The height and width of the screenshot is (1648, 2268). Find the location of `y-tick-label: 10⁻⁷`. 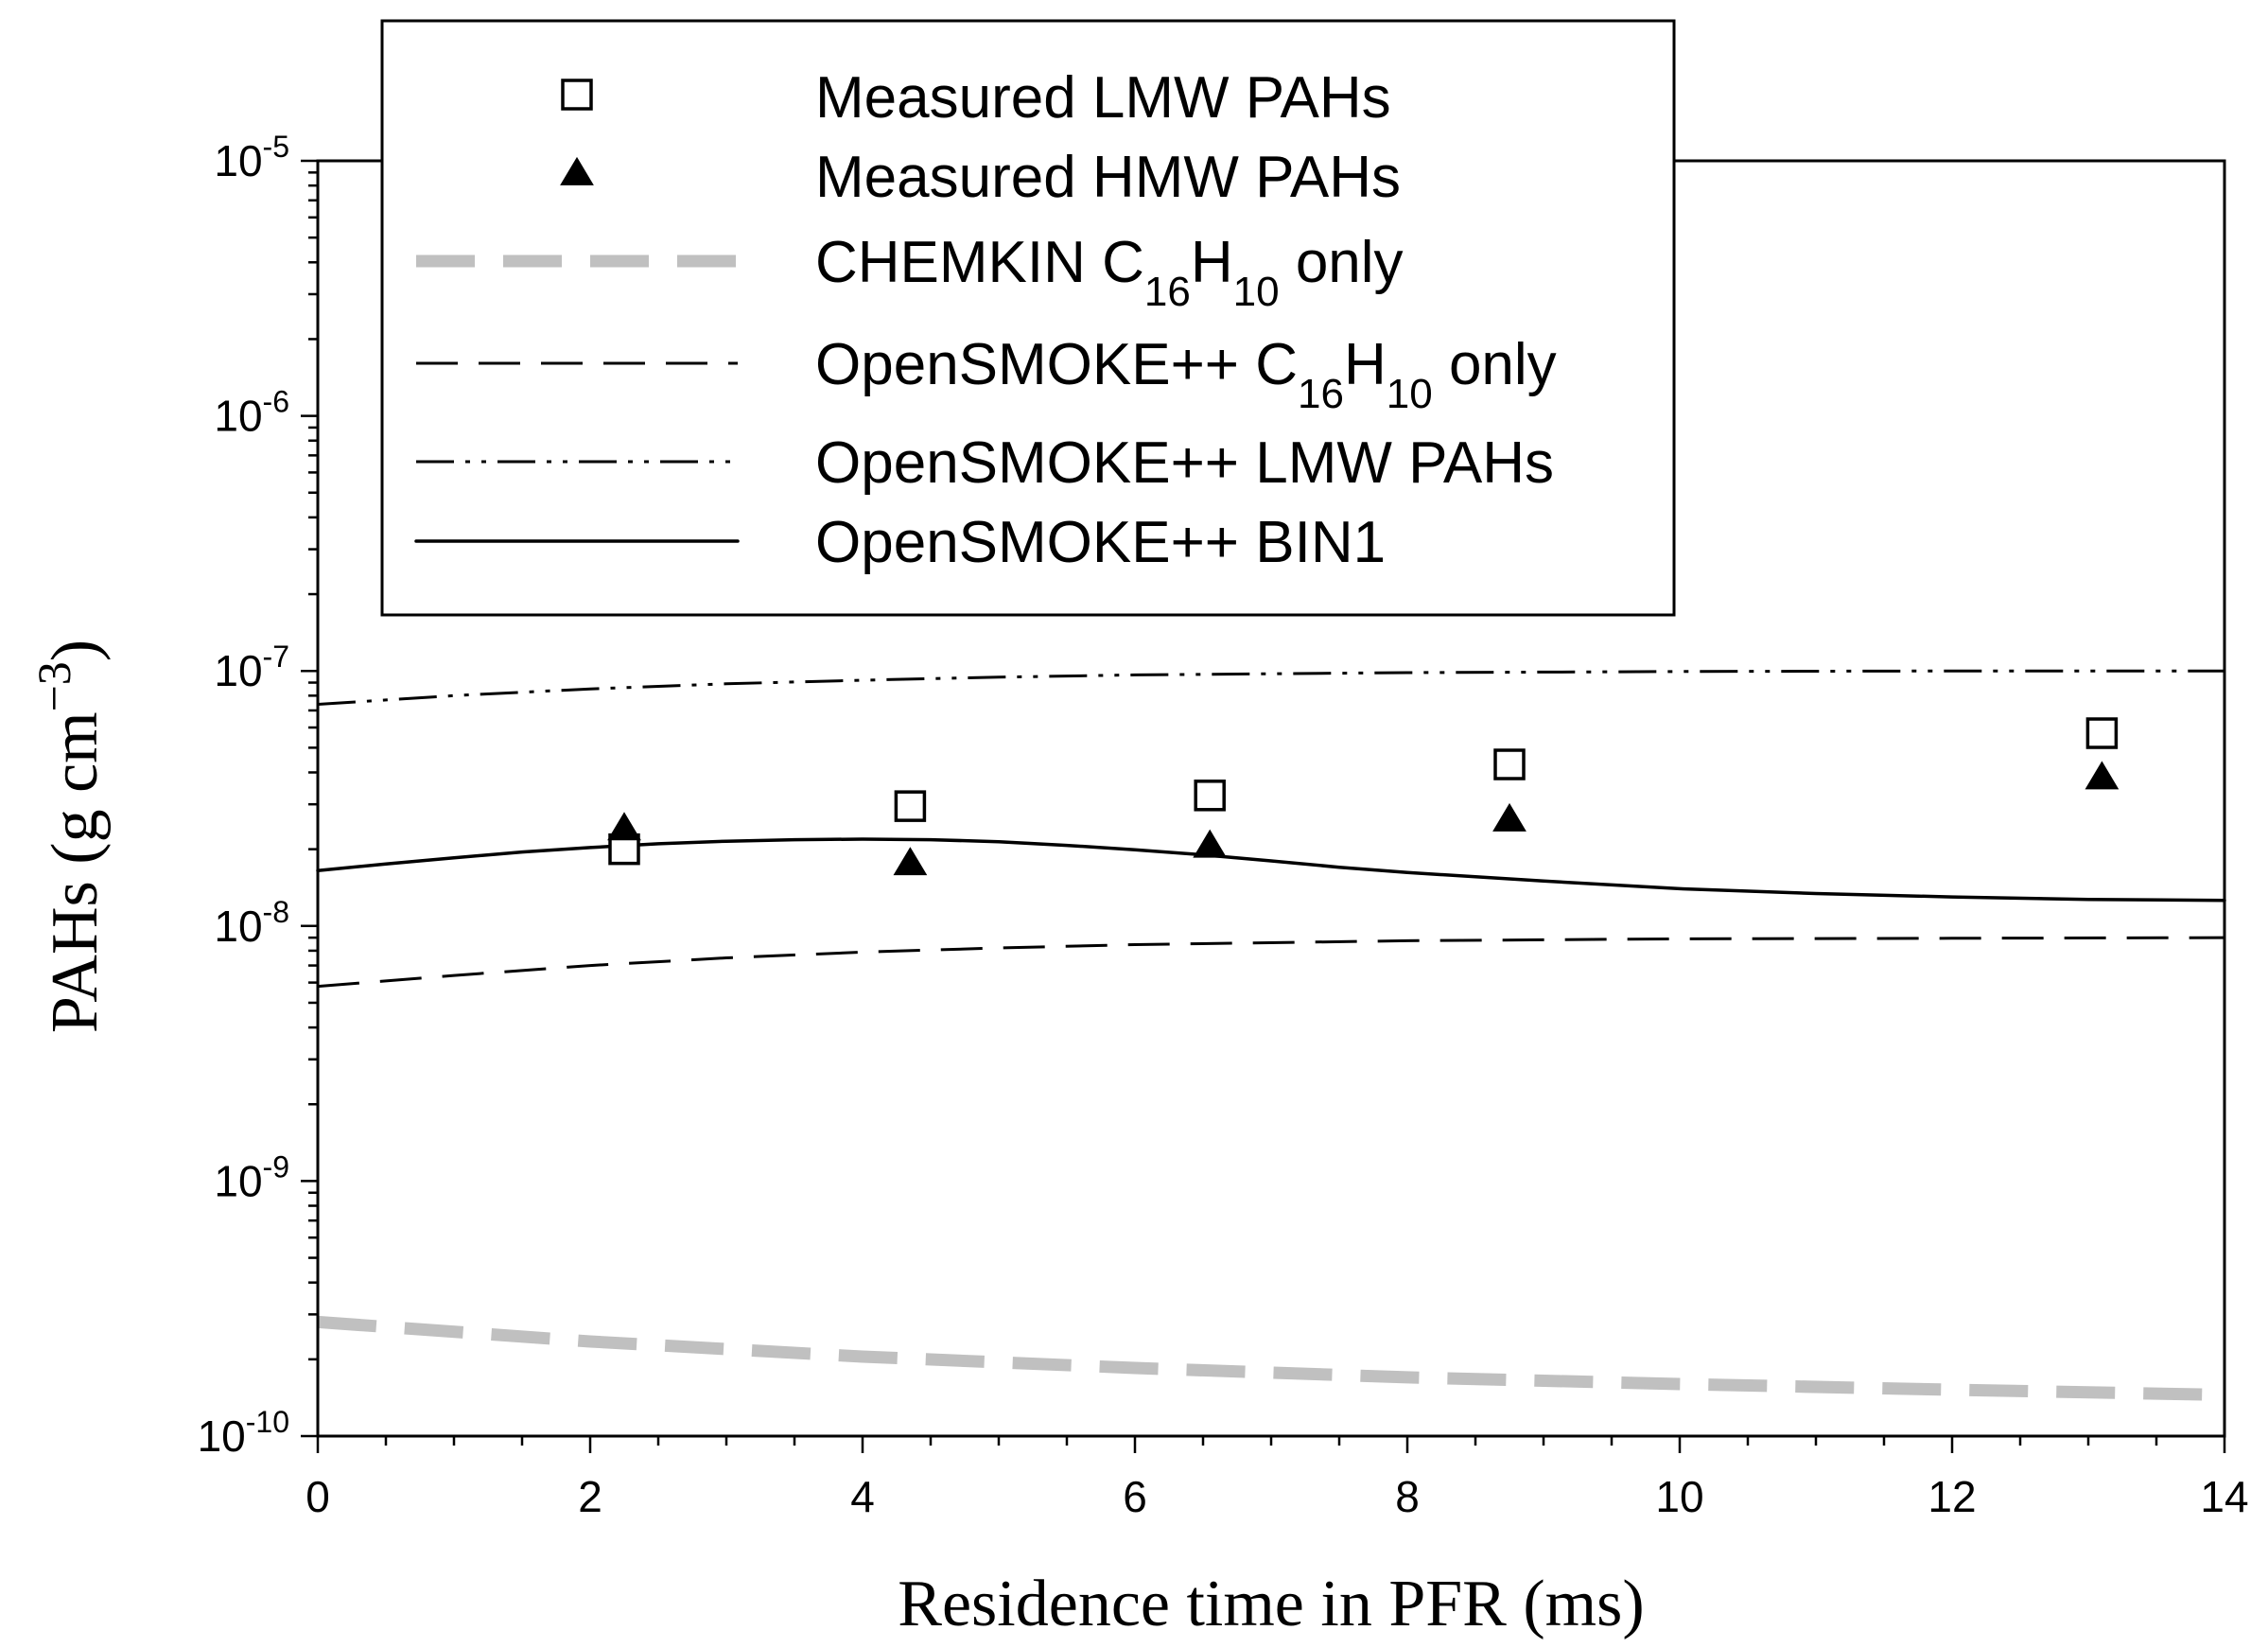

y-tick-label: 10⁻⁷ is located at coordinates (251, 667).